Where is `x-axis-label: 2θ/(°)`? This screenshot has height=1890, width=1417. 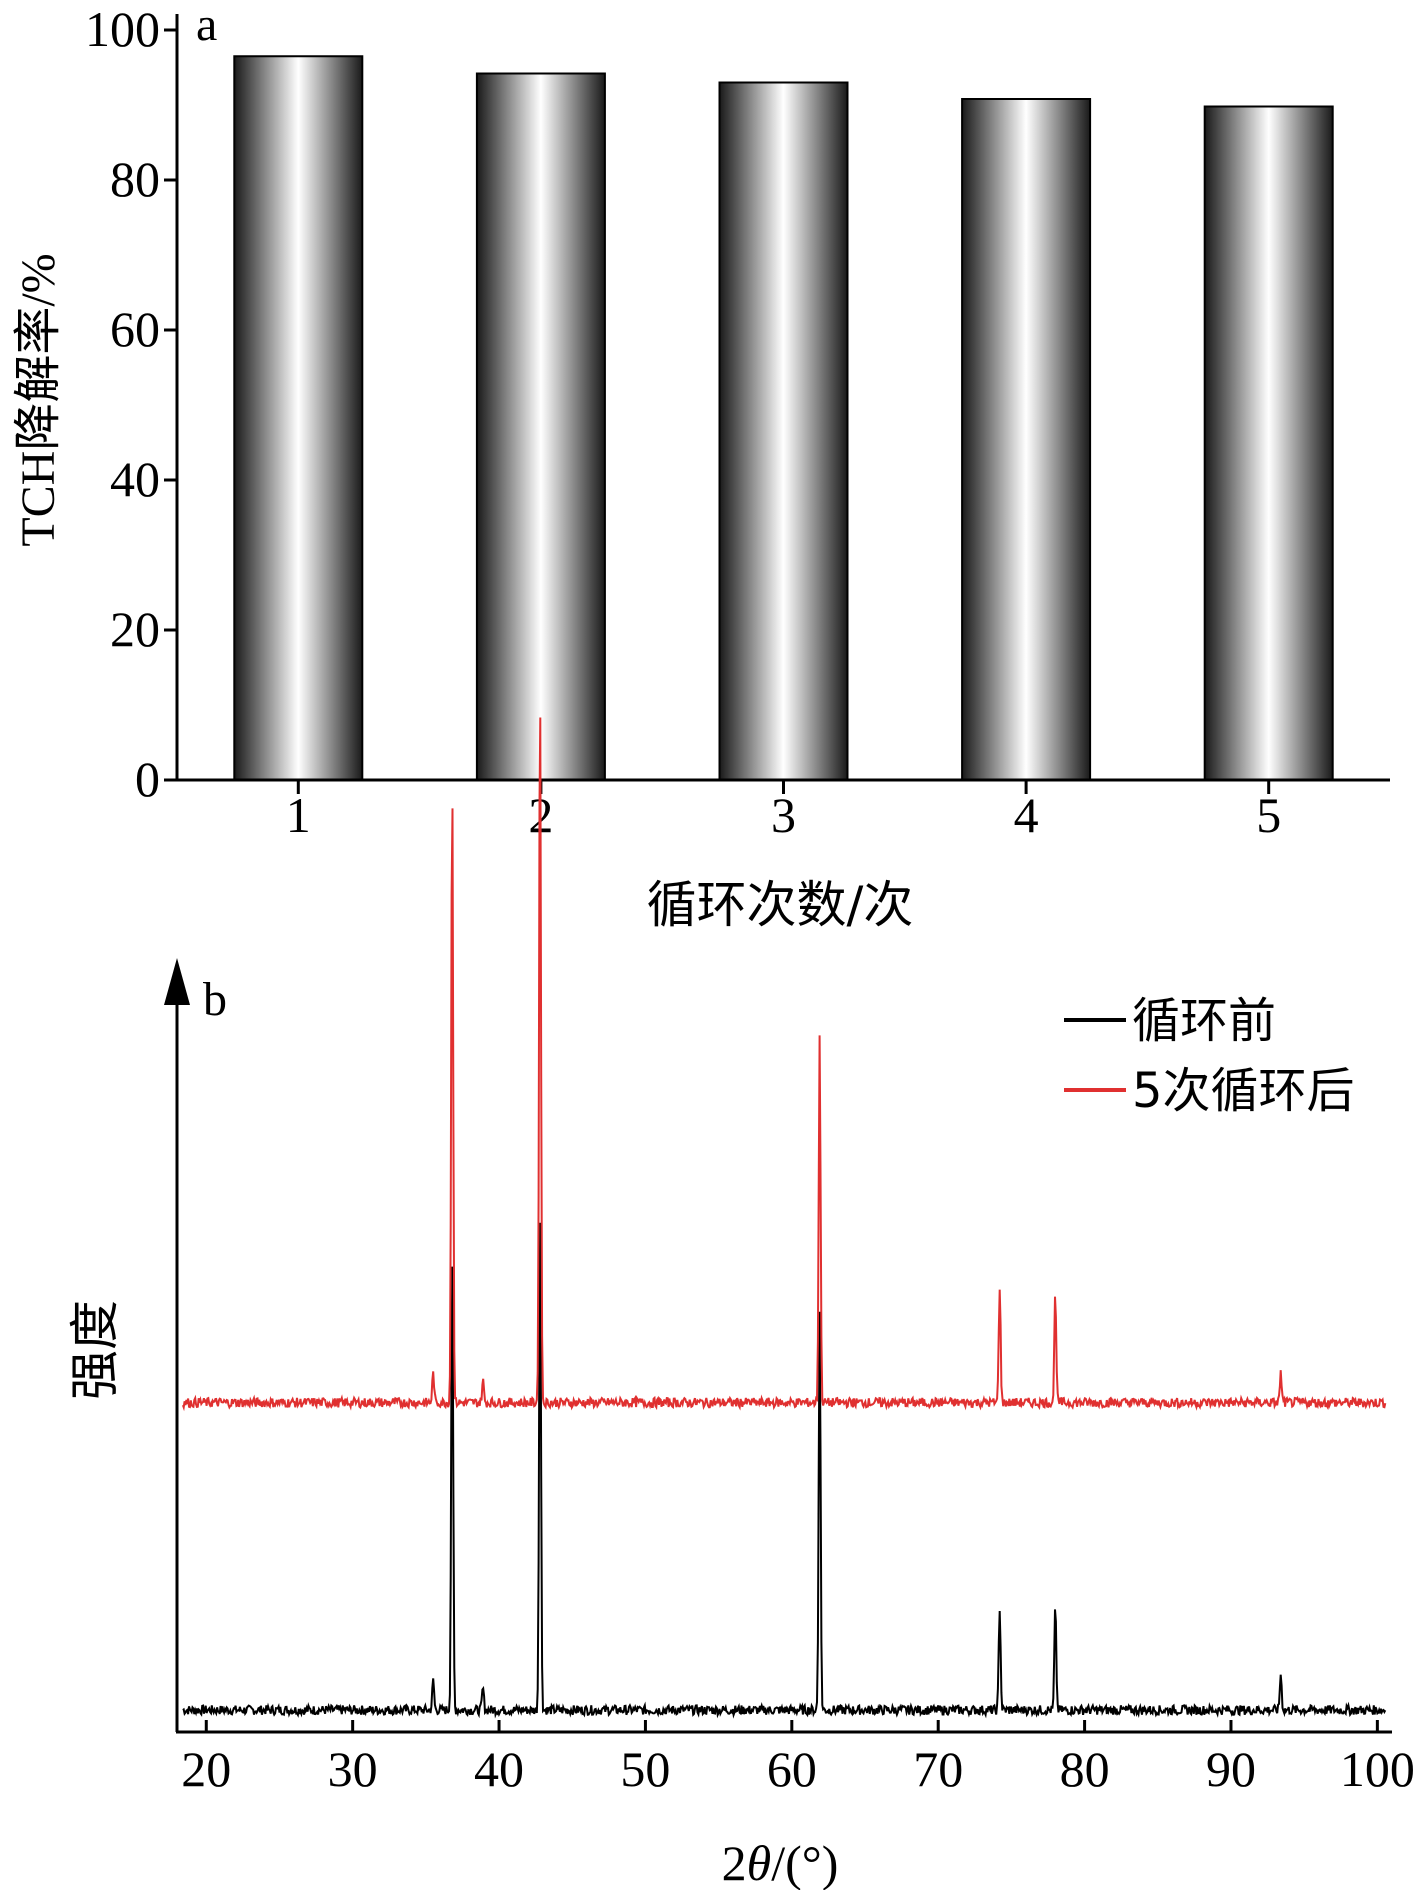 x-axis-label: 2θ/(°) is located at coordinates (780, 1862).